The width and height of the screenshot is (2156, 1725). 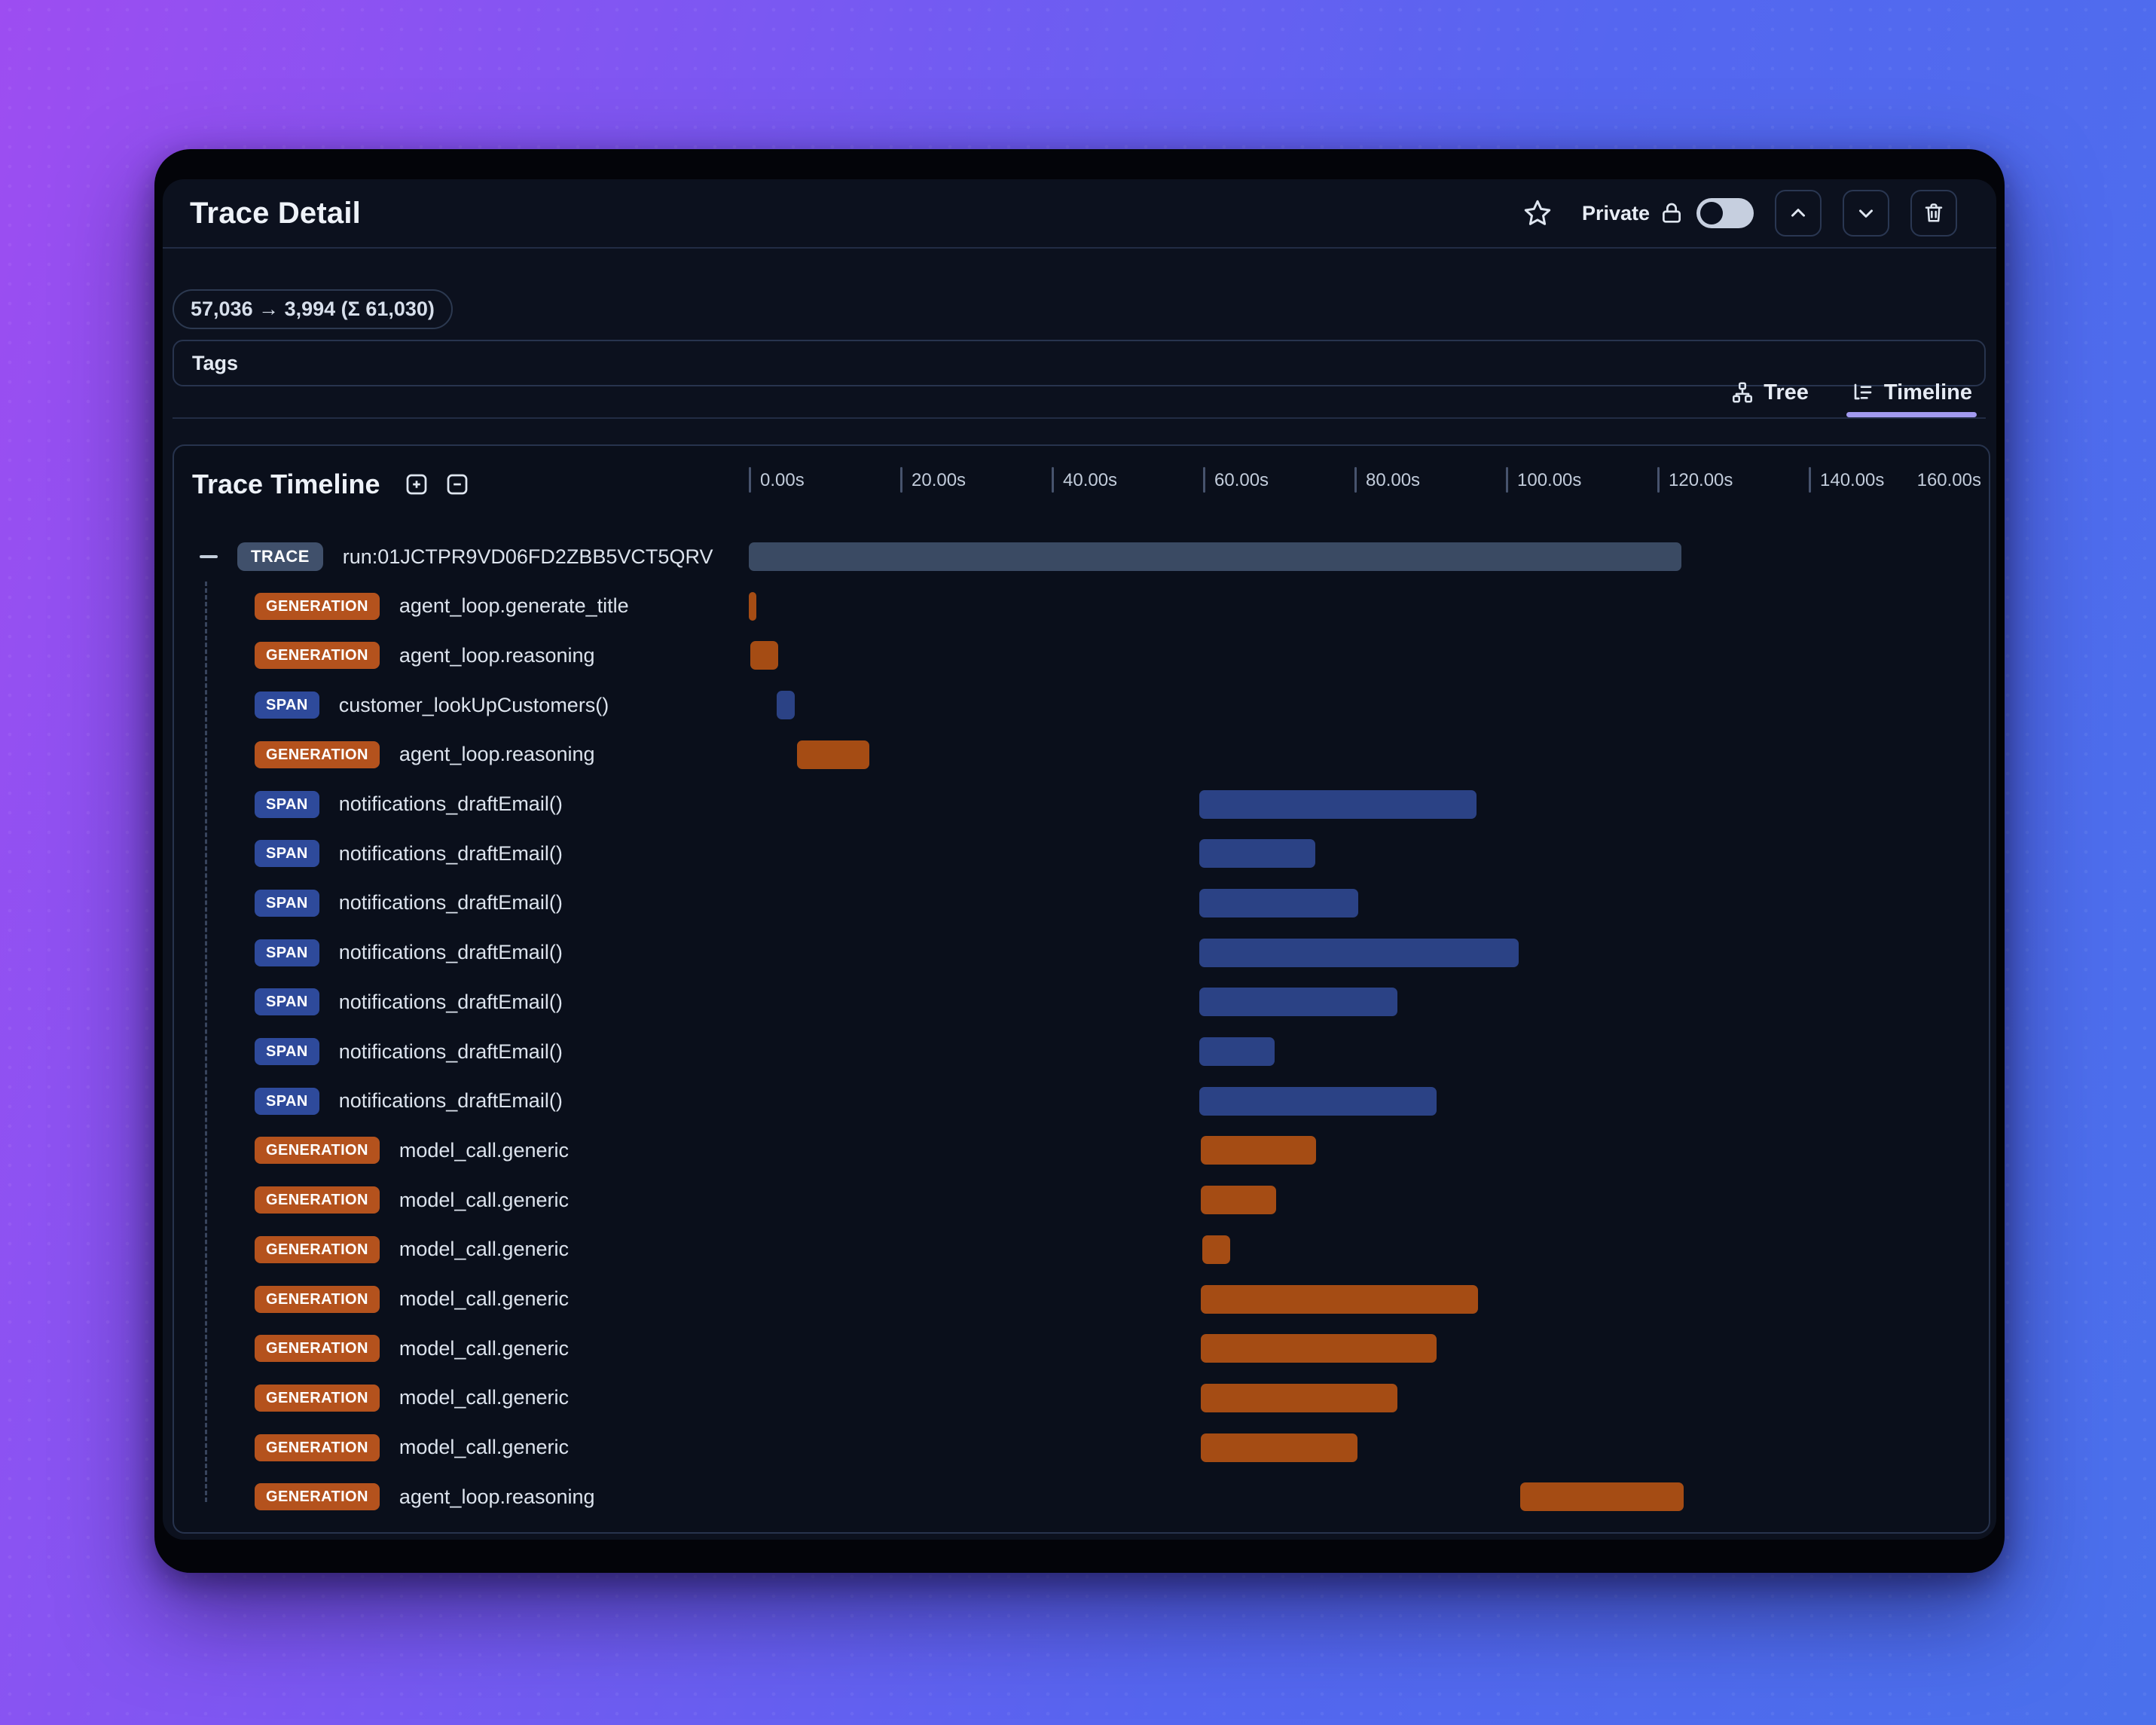 What do you see at coordinates (1537, 213) in the screenshot?
I see `star-icon` at bounding box center [1537, 213].